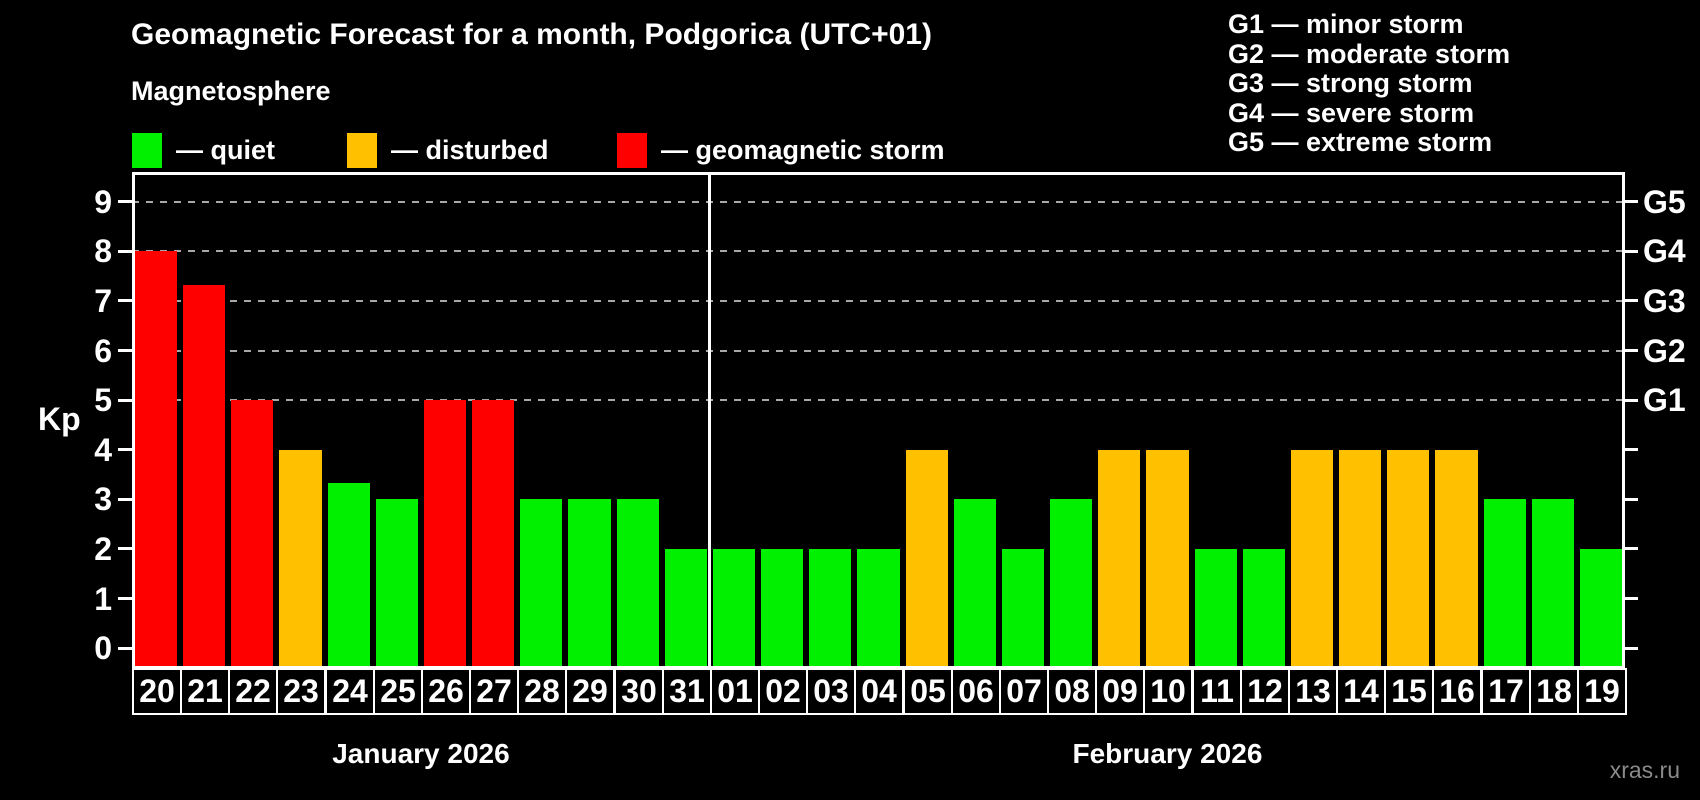  Describe the element at coordinates (494, 691) in the screenshot. I see `day-label-27: 27` at that location.